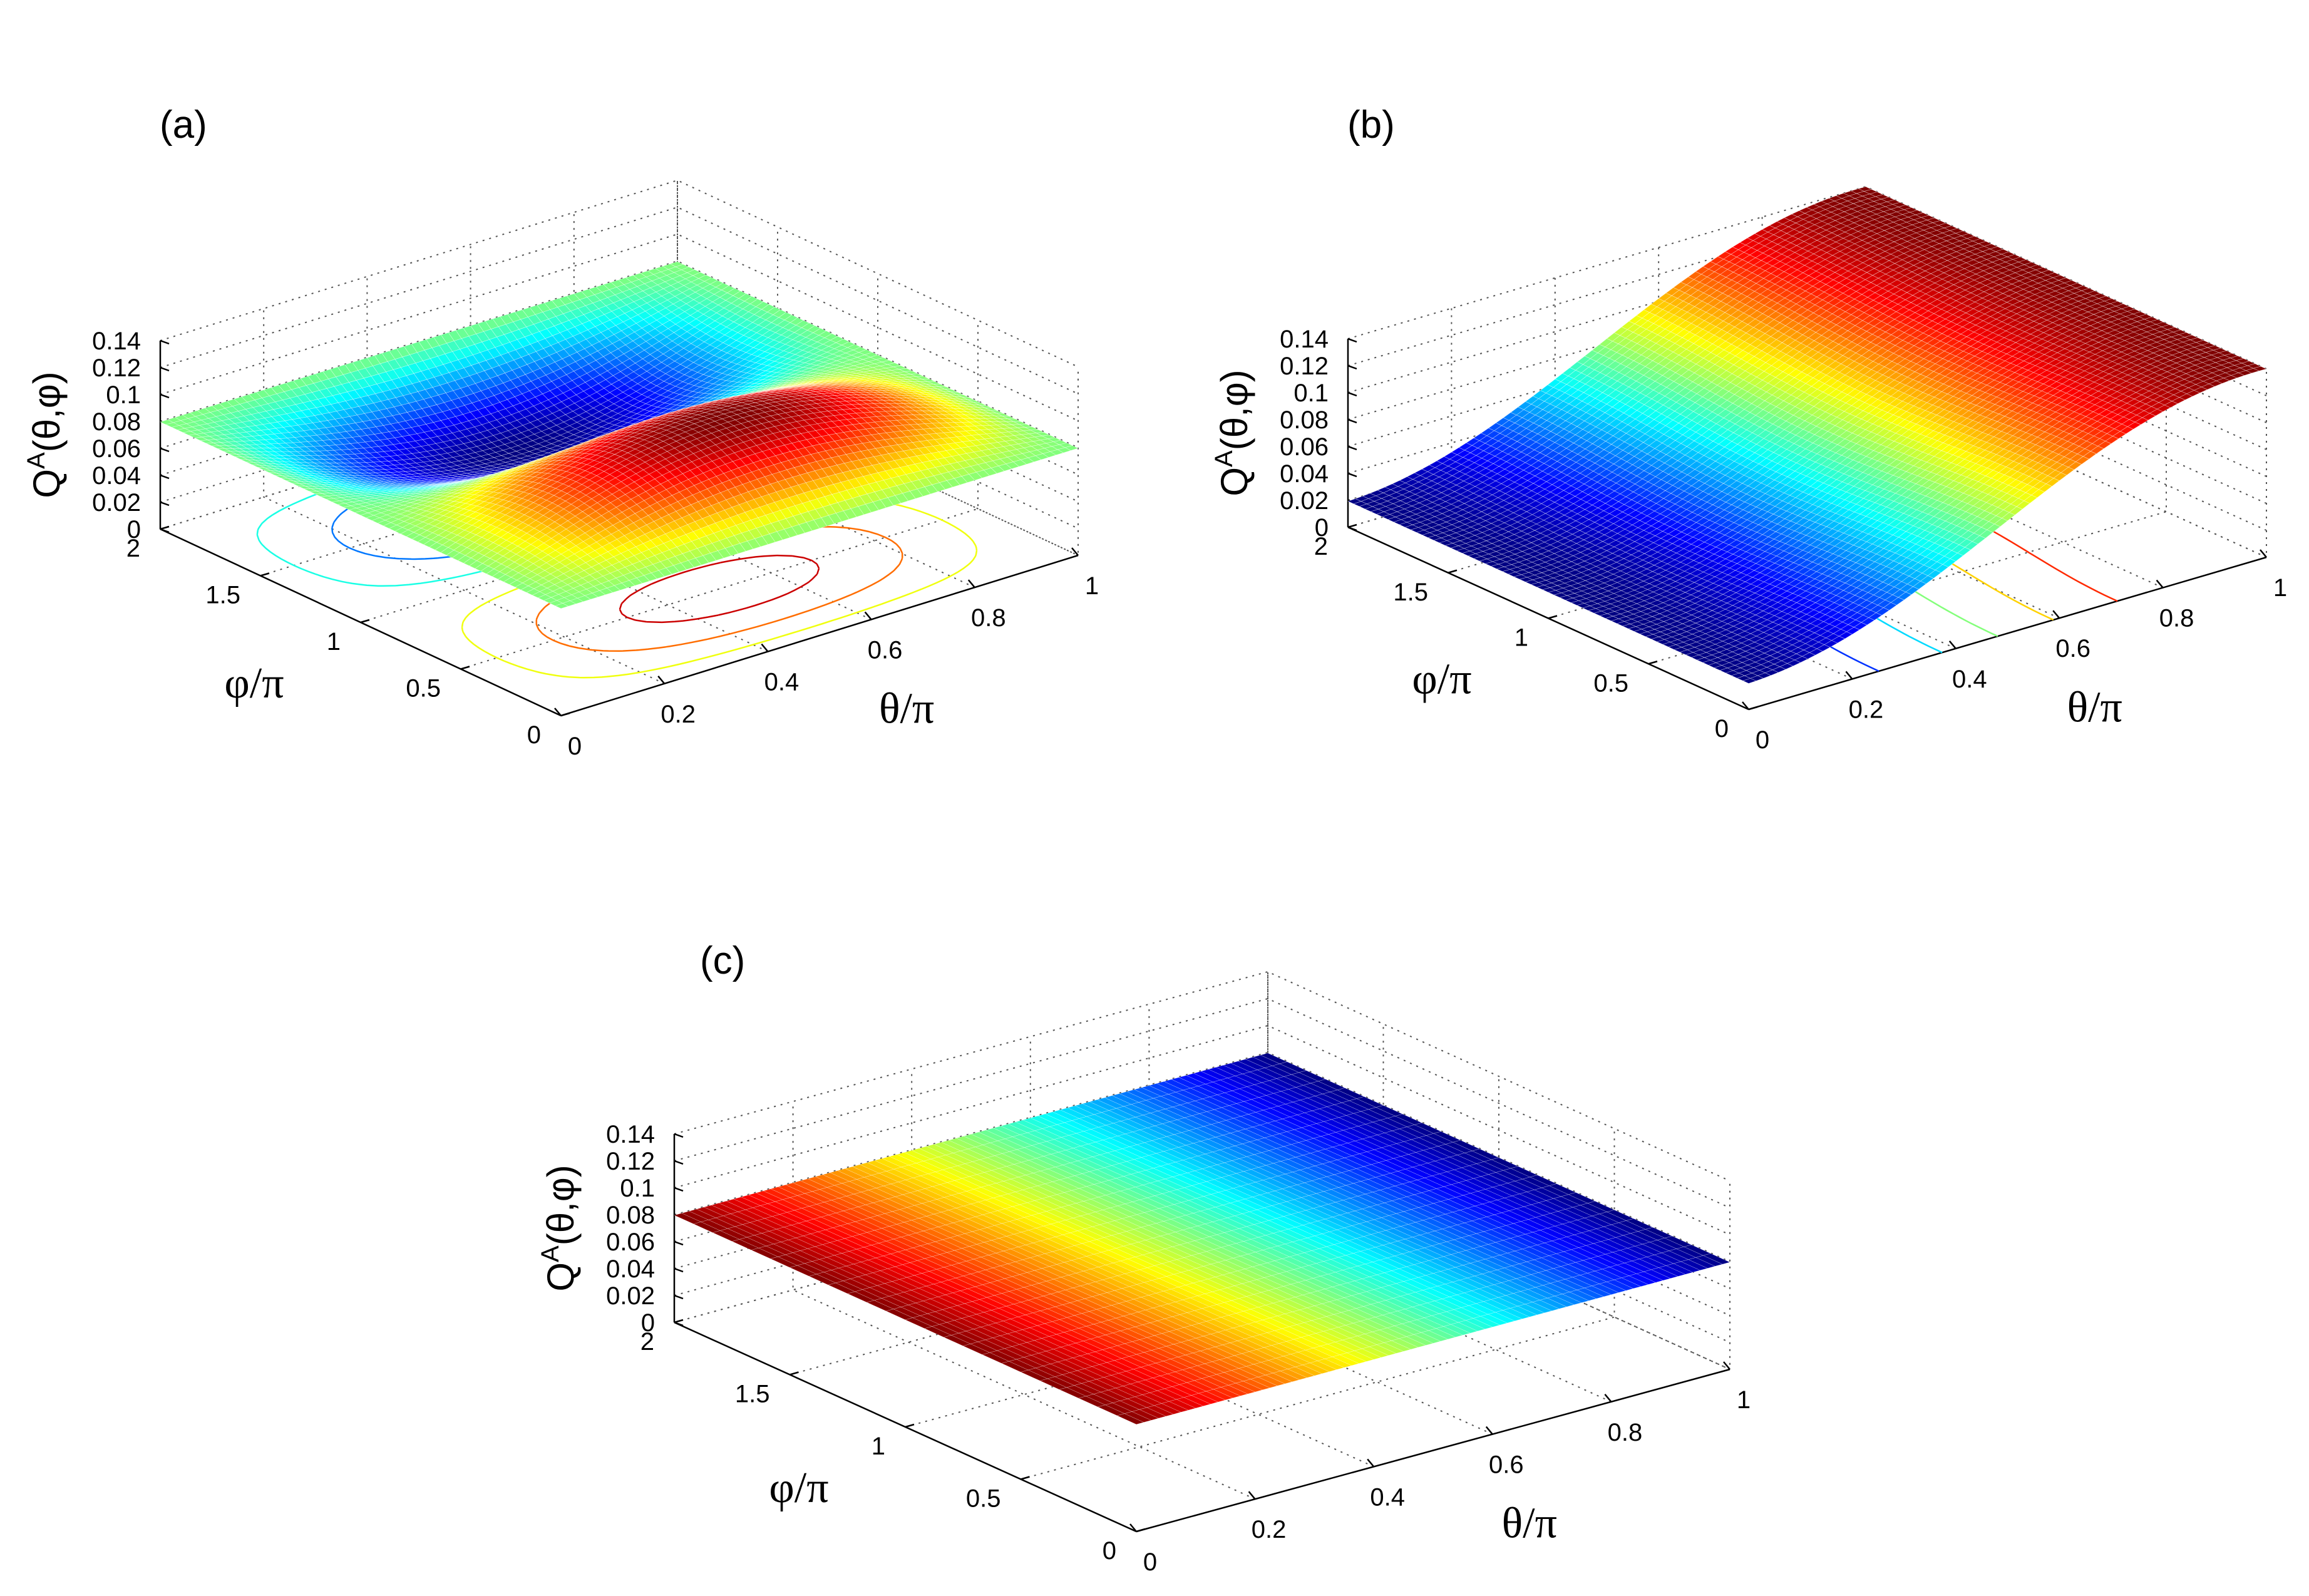  I want to click on z-tick-label: 0.02, so click(116, 503).